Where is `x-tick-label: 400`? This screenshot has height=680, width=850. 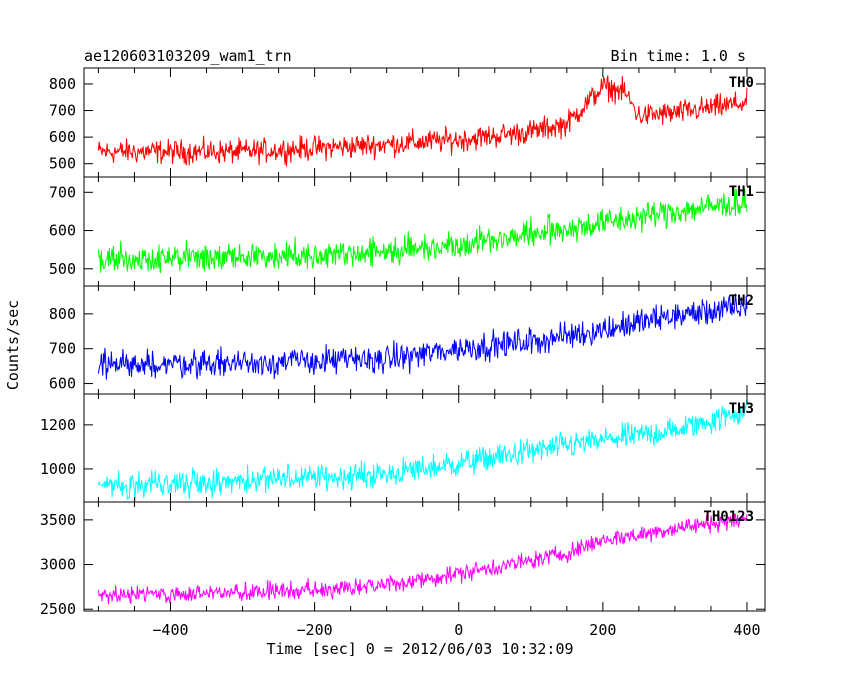 x-tick-label: 400 is located at coordinates (746, 630).